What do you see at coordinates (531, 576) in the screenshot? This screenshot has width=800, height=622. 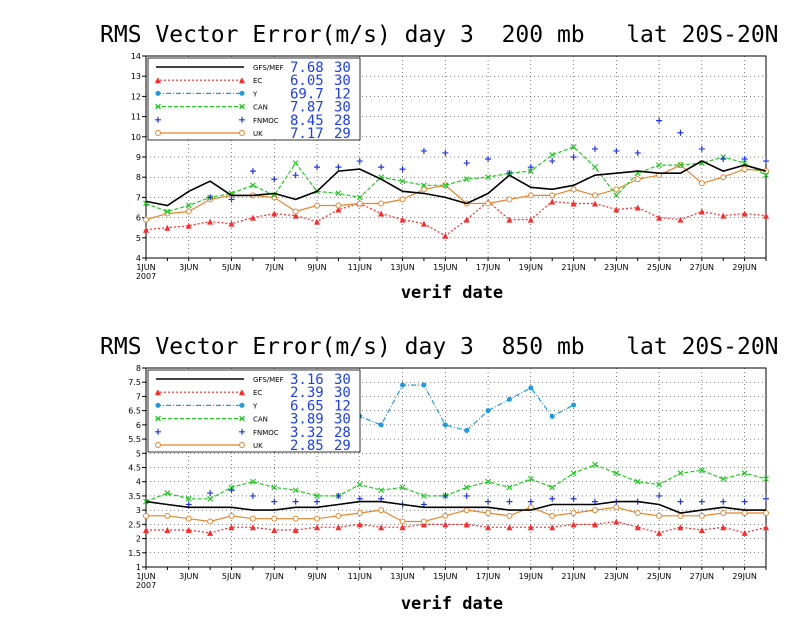 I see `x-tick-label: 19JUN` at bounding box center [531, 576].